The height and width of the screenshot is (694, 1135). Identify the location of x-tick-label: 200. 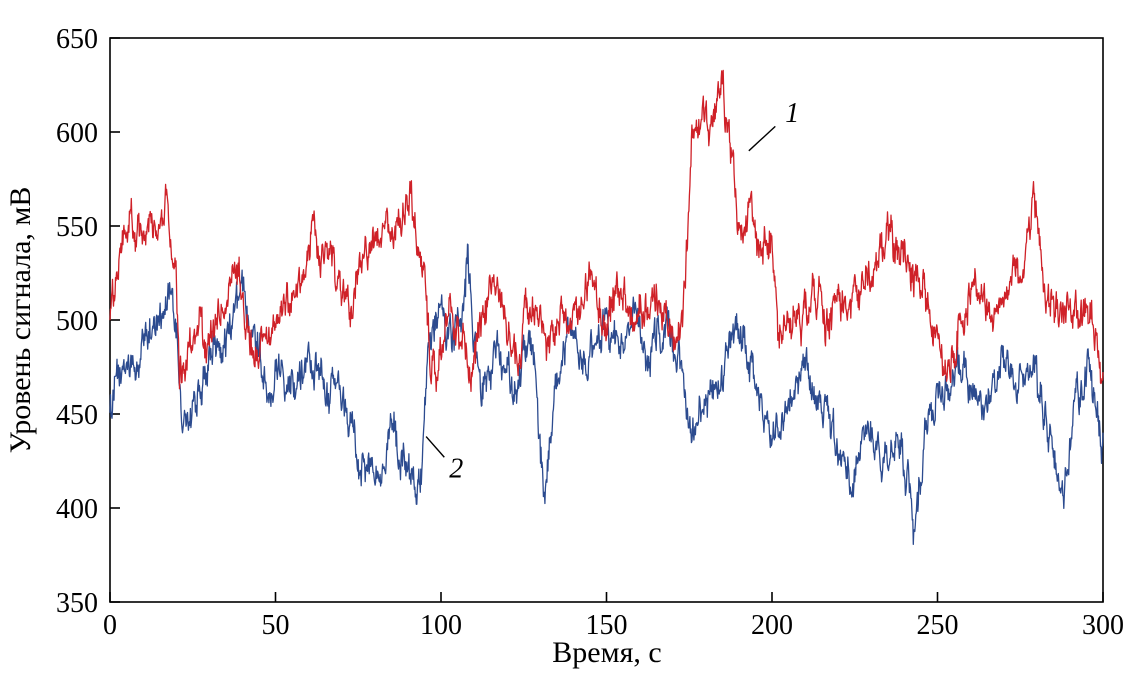
(772, 625).